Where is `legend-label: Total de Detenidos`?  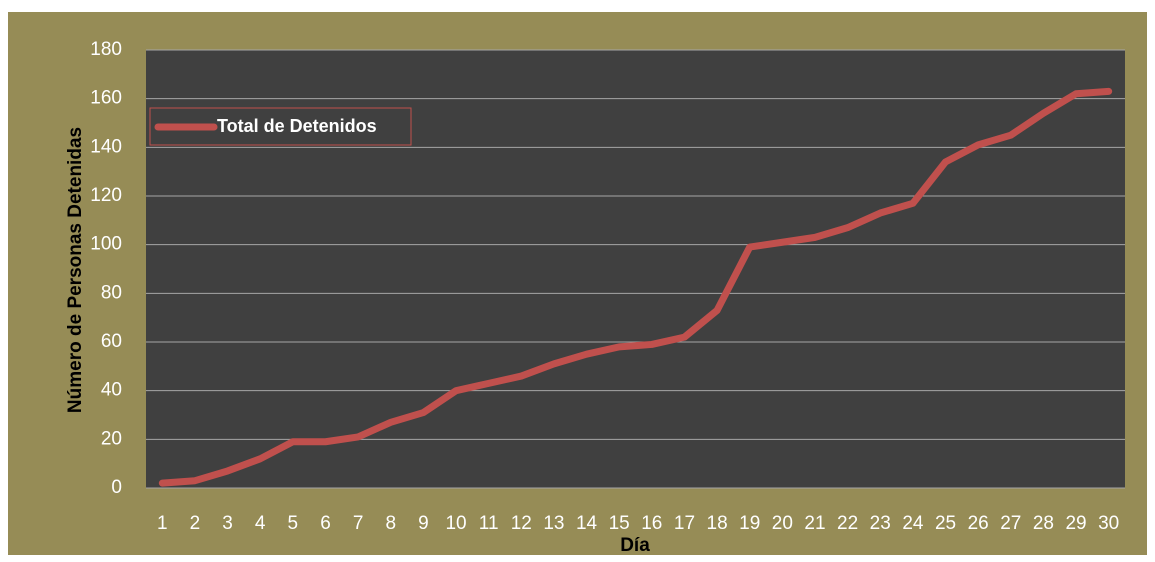
legend-label: Total de Detenidos is located at coordinates (297, 126).